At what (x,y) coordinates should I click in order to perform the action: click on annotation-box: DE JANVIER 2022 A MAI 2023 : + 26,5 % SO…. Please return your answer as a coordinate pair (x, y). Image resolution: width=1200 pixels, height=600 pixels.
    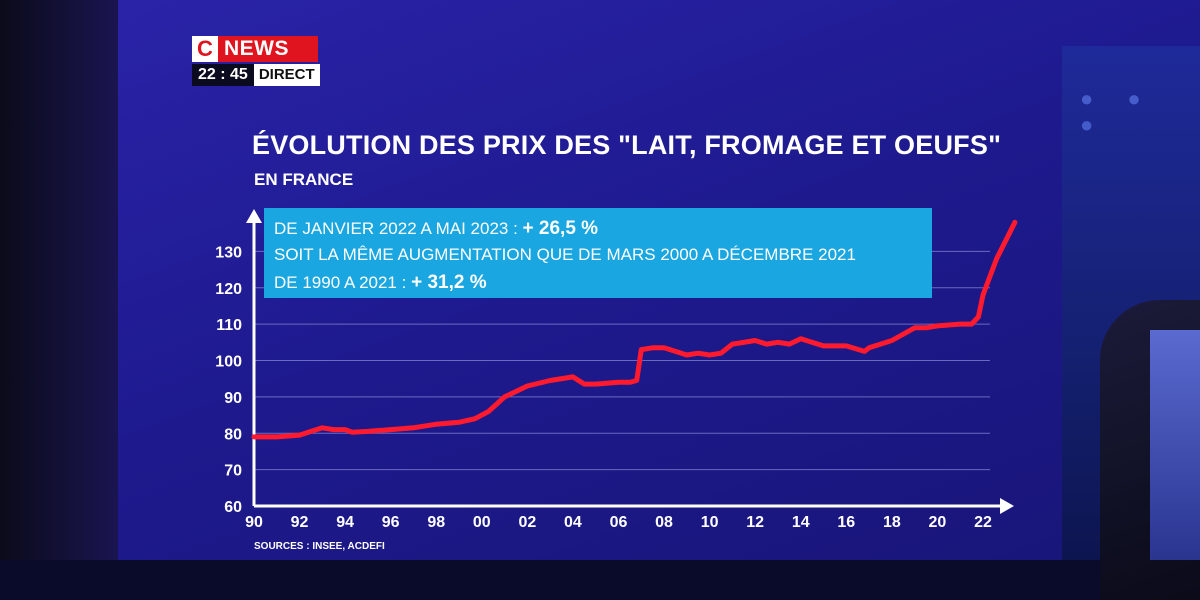
    Looking at the image, I should click on (598, 253).